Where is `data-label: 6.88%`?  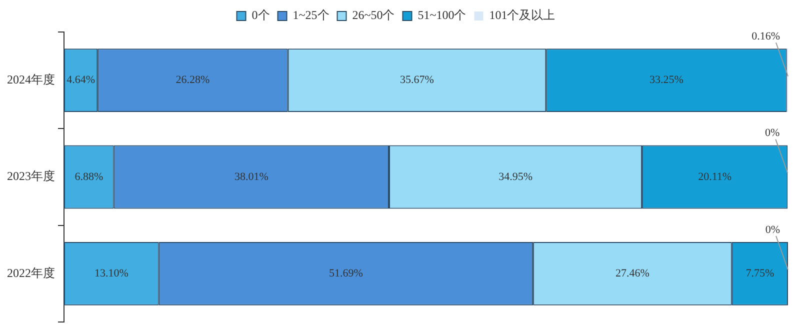
data-label: 6.88% is located at coordinates (89, 176).